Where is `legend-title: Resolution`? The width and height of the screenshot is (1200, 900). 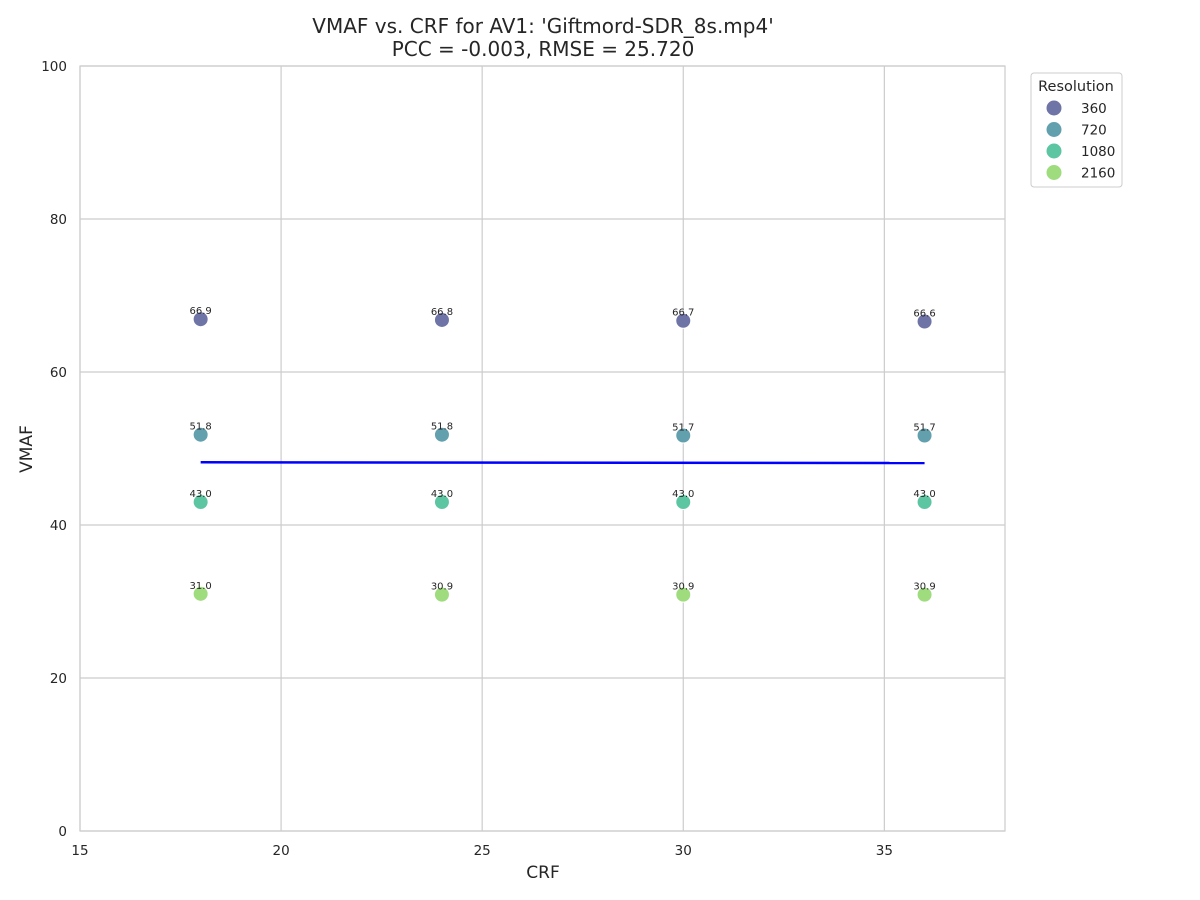
legend-title: Resolution is located at coordinates (1076, 87).